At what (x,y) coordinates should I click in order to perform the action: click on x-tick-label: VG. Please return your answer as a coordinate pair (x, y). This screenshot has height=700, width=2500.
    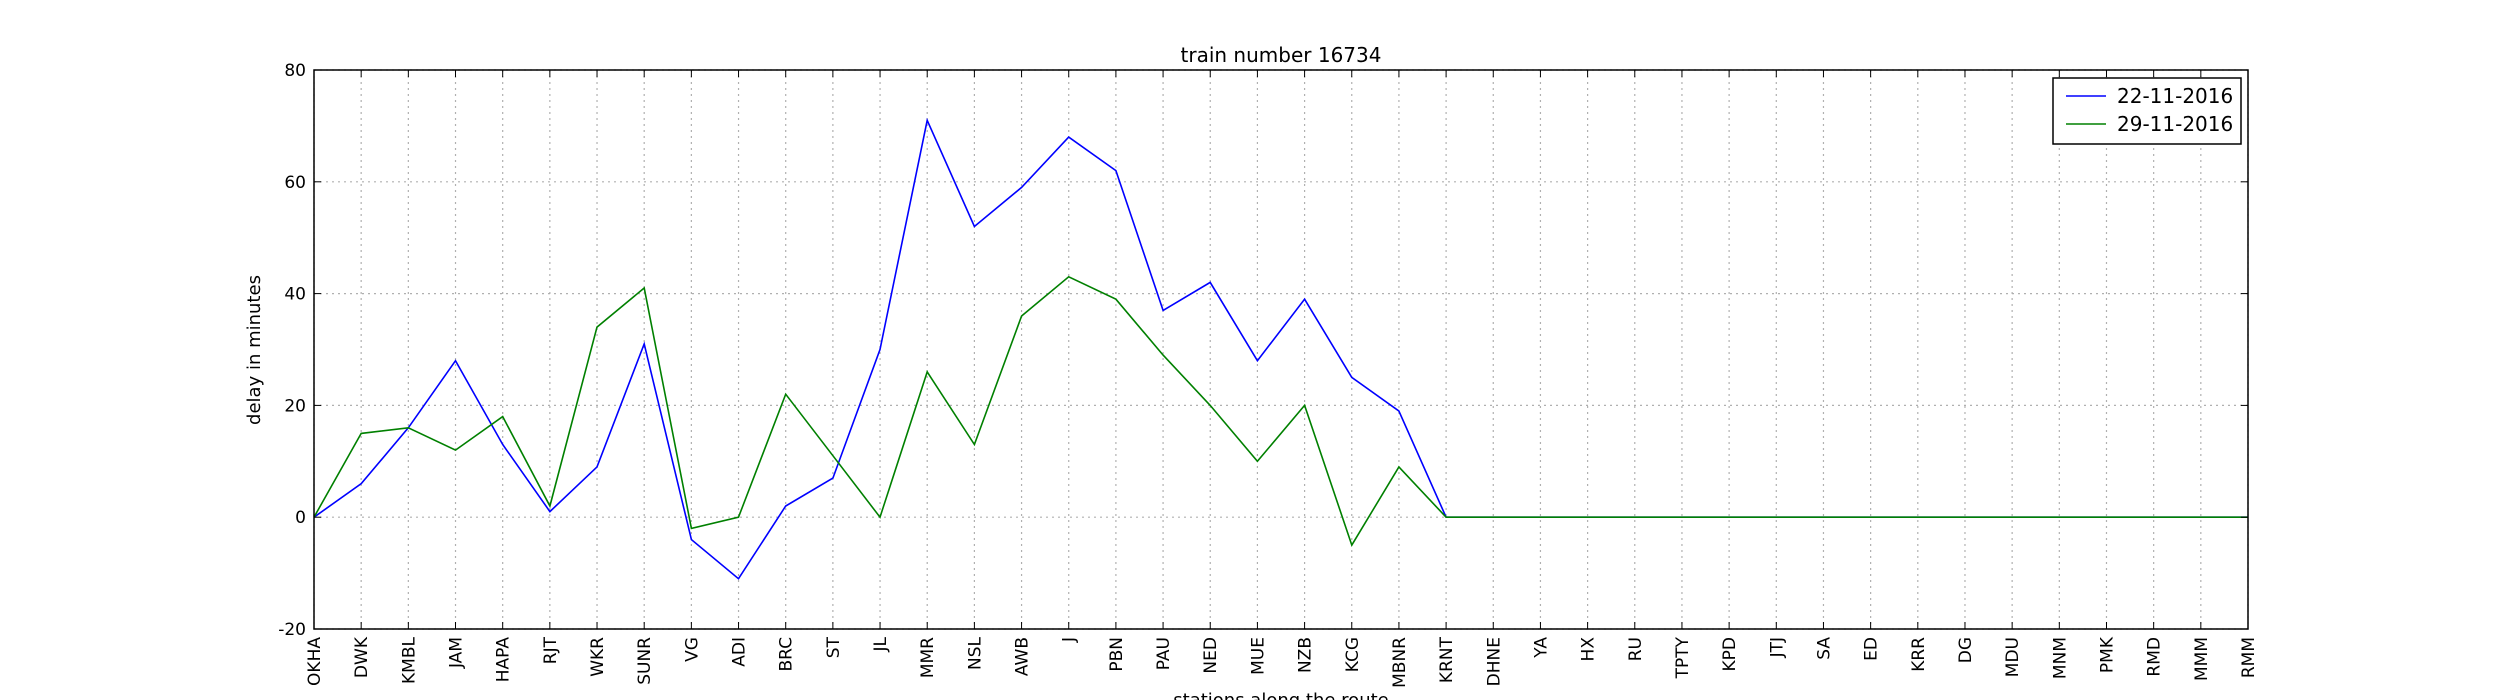
    Looking at the image, I should click on (692, 649).